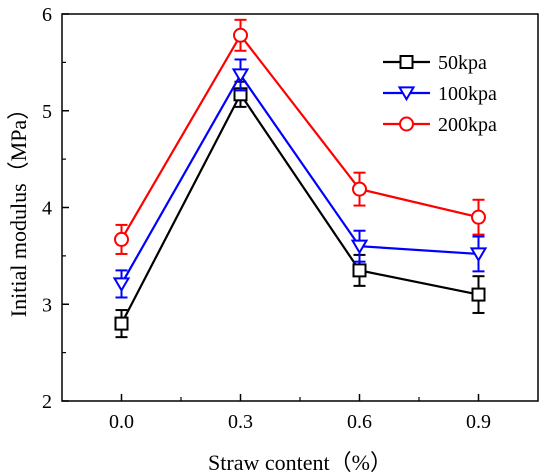  I want to click on legend-item-100kpa: 100kpa, so click(440, 94).